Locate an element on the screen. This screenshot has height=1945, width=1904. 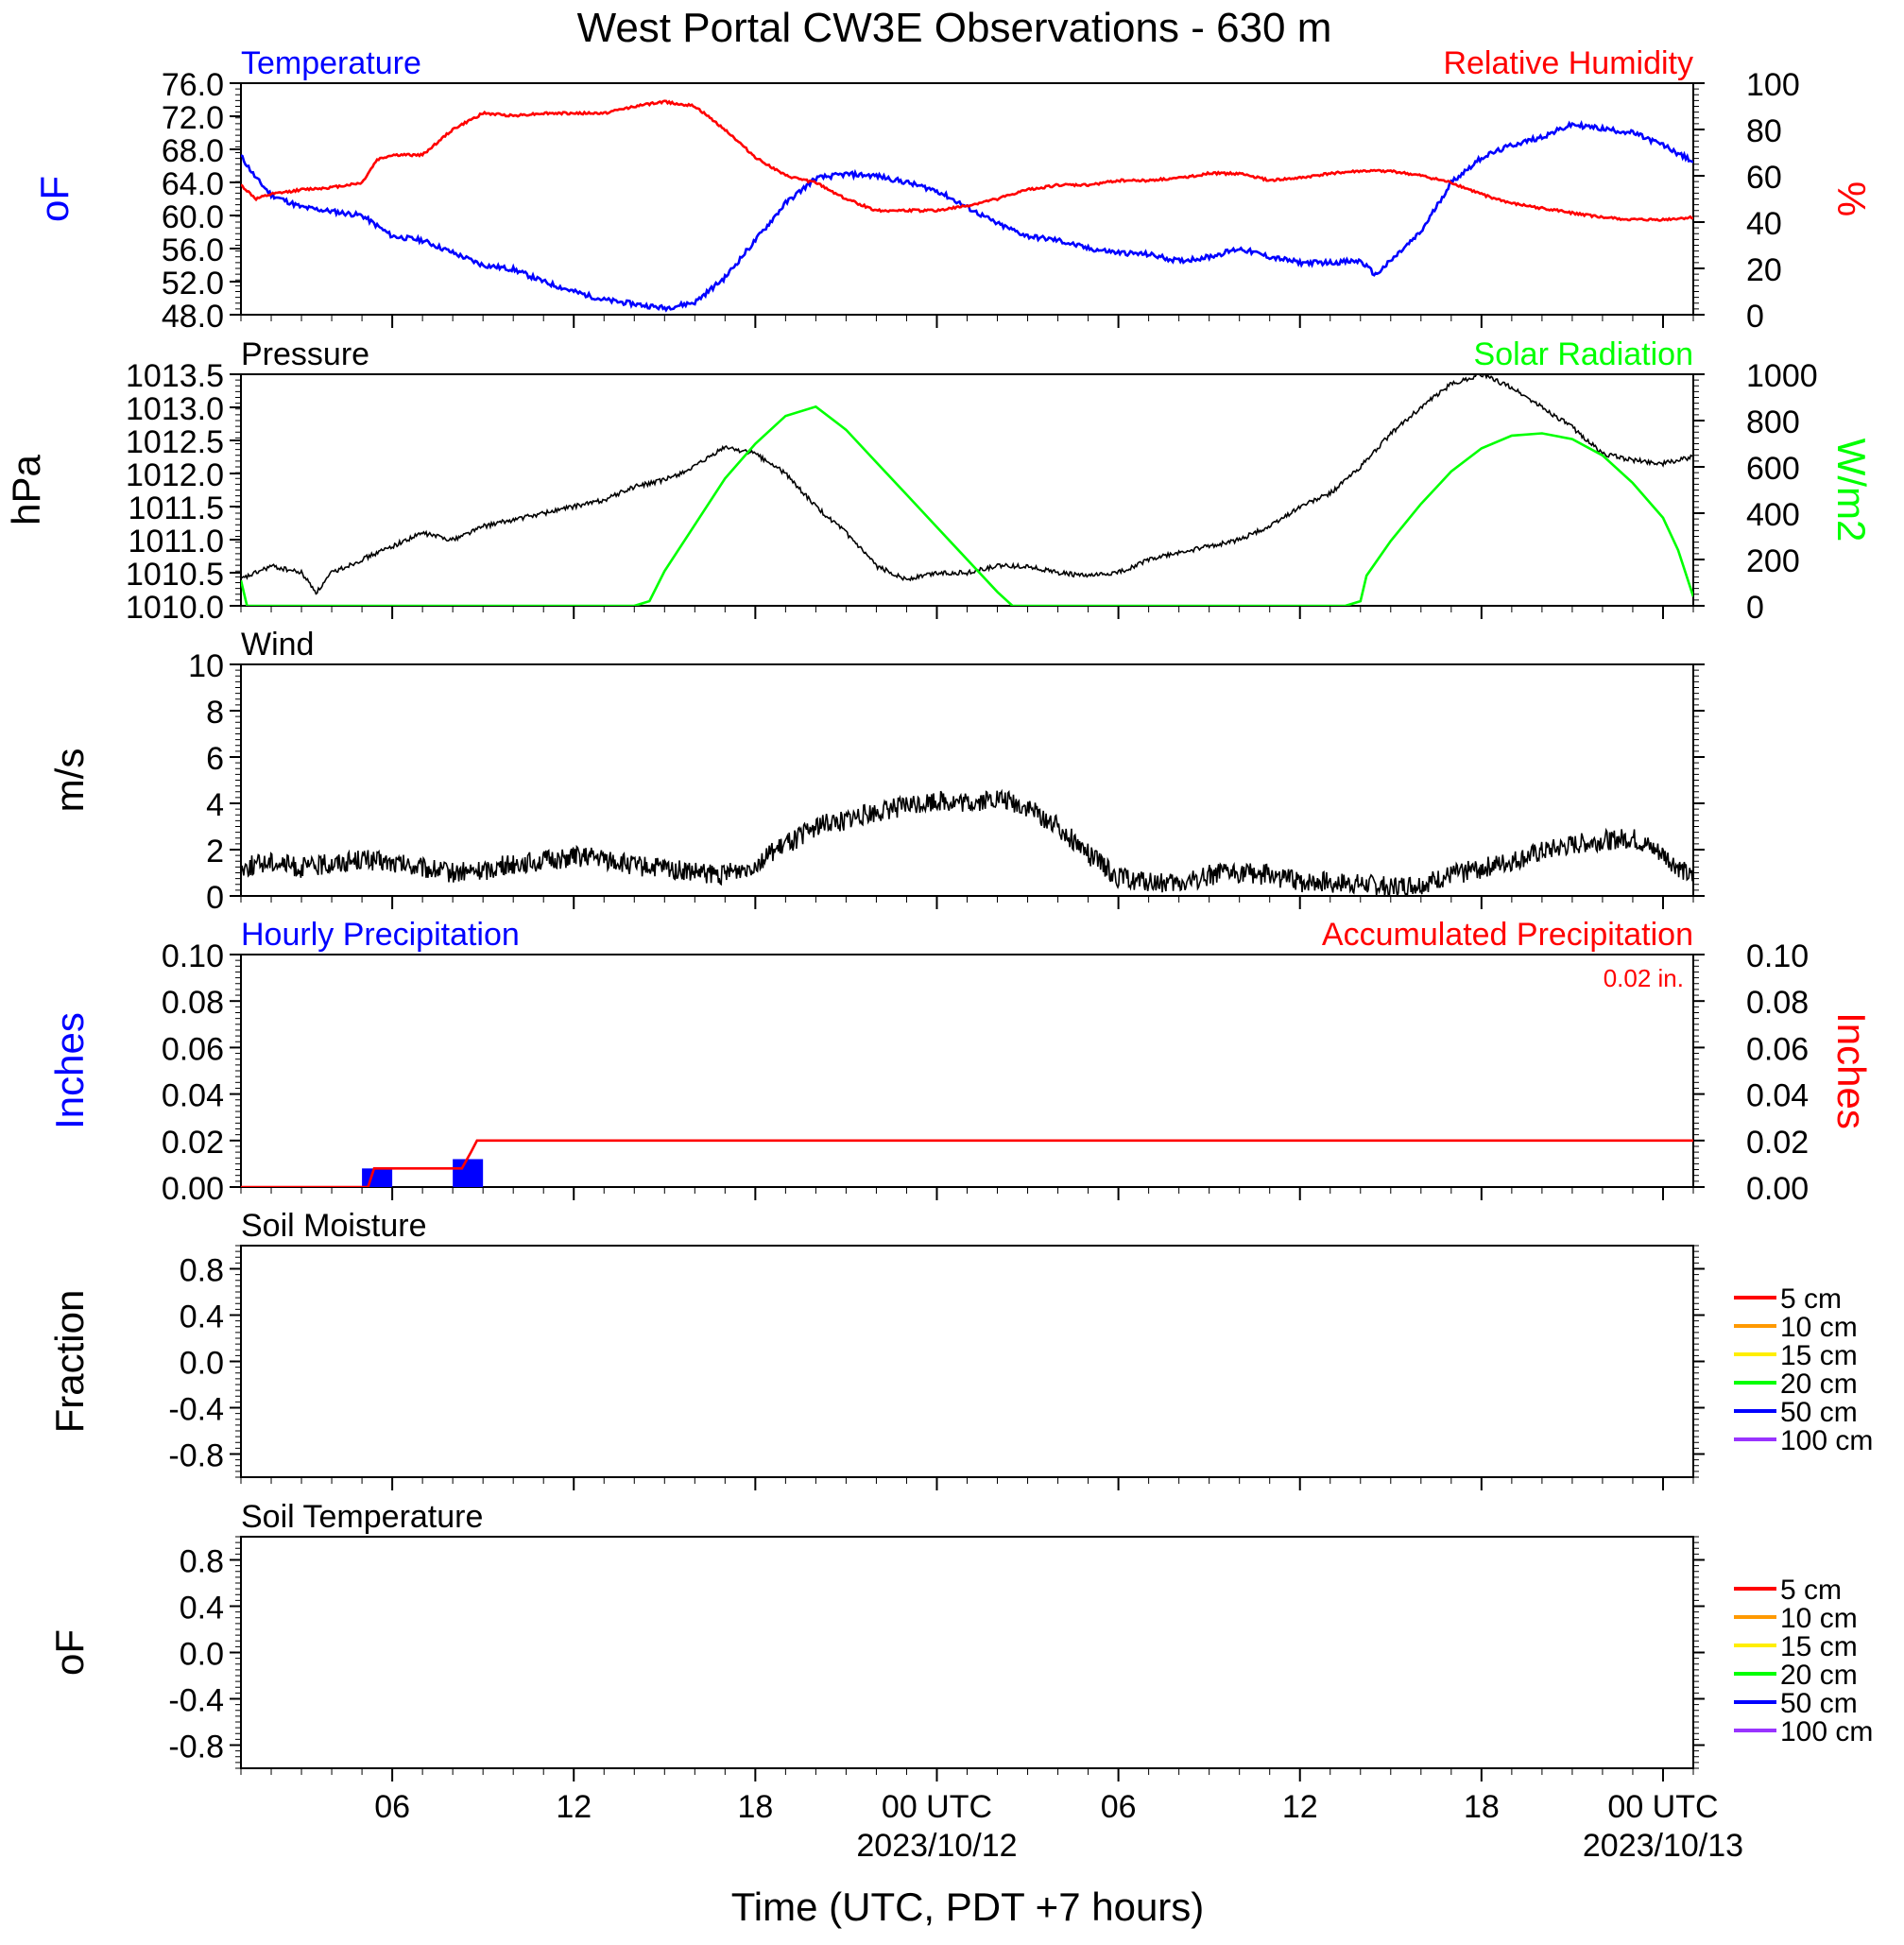
left-tick-label: 1010.5 is located at coordinates (175, 575).